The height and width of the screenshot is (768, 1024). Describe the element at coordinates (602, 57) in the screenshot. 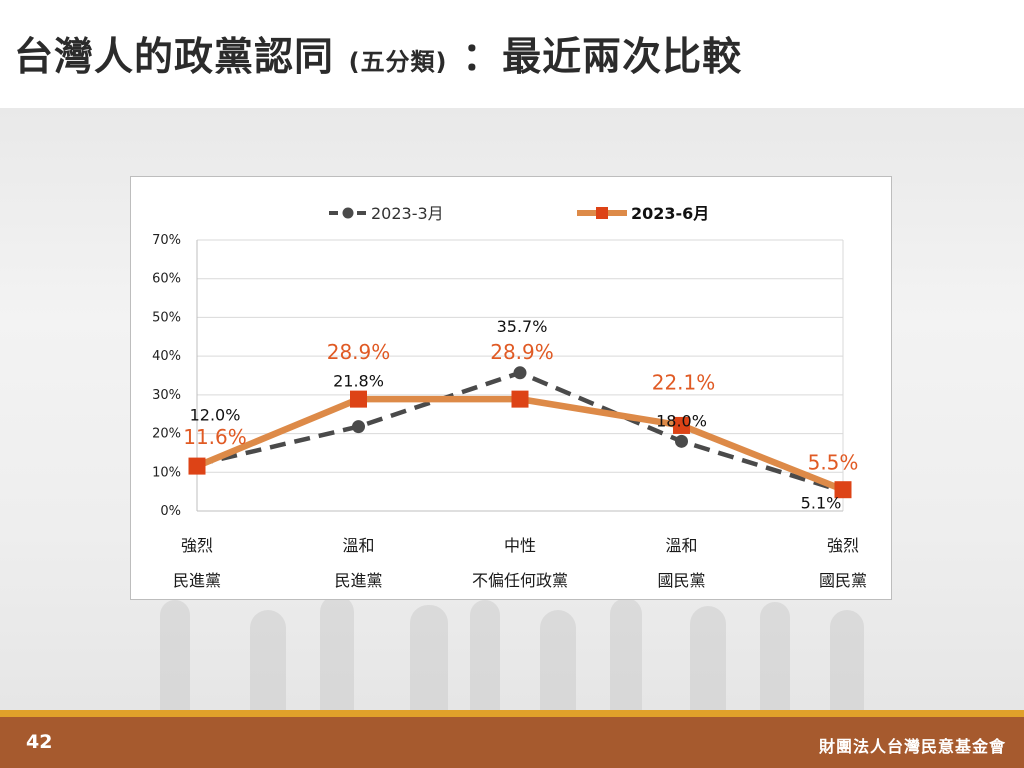

I see `title-tail: ：最近兩次比較` at that location.